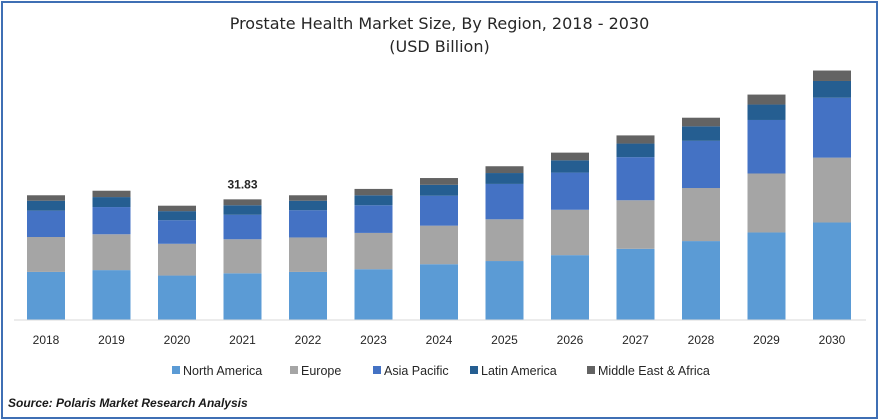  I want to click on bar-2026-asia-pacific, so click(570, 191).